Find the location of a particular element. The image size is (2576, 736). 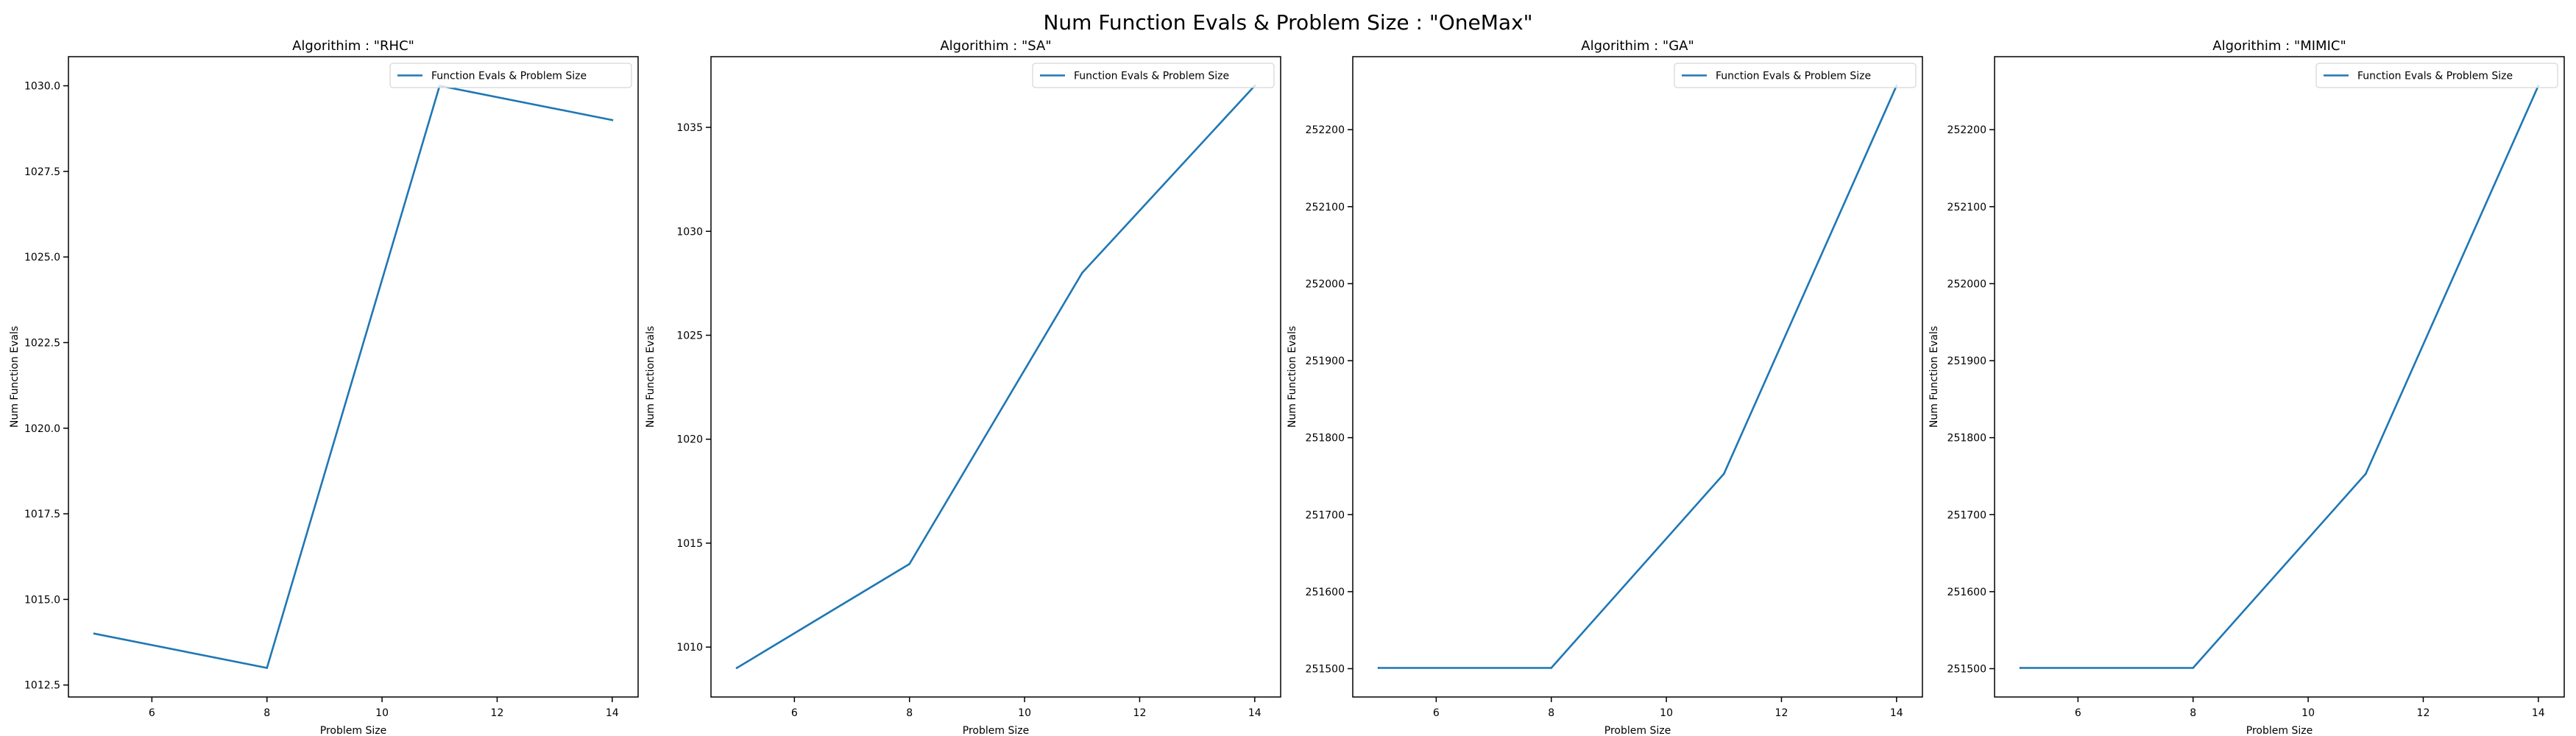

y-tick-label: 1020 is located at coordinates (689, 440).